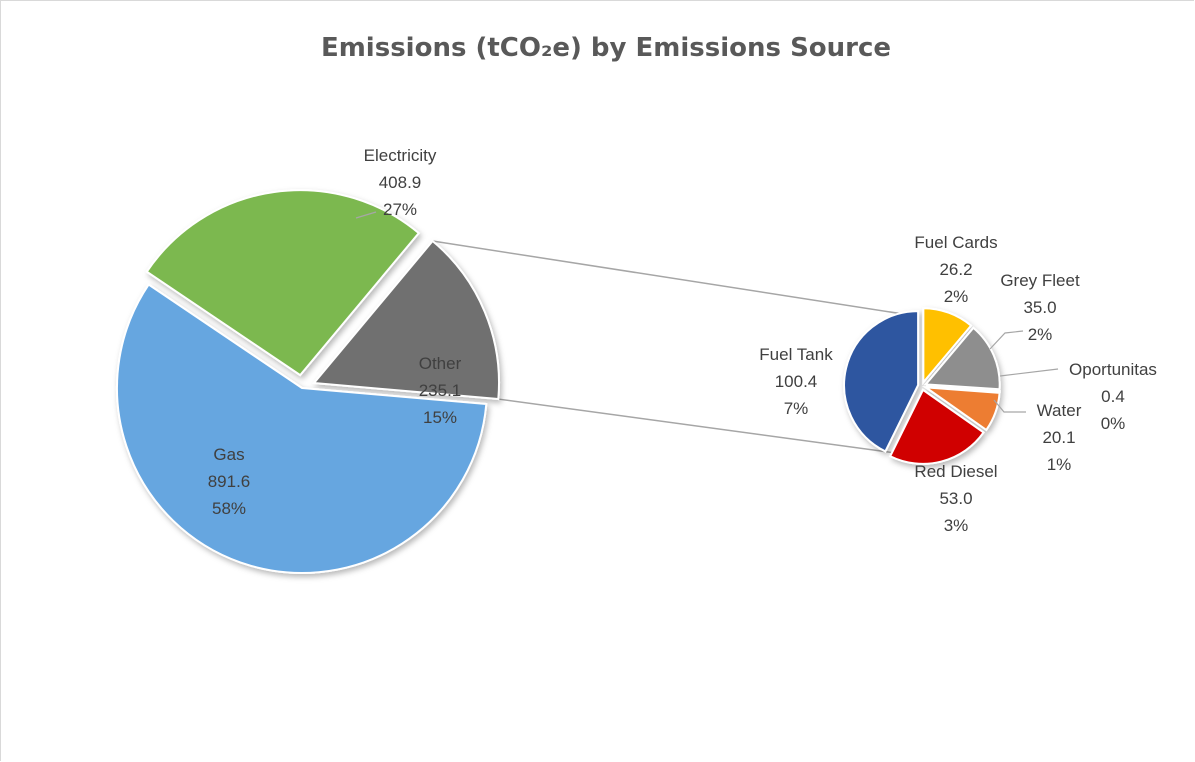 The image size is (1195, 762). What do you see at coordinates (1039, 307) in the screenshot?
I see `label-grey-fleet-value: 35.0` at bounding box center [1039, 307].